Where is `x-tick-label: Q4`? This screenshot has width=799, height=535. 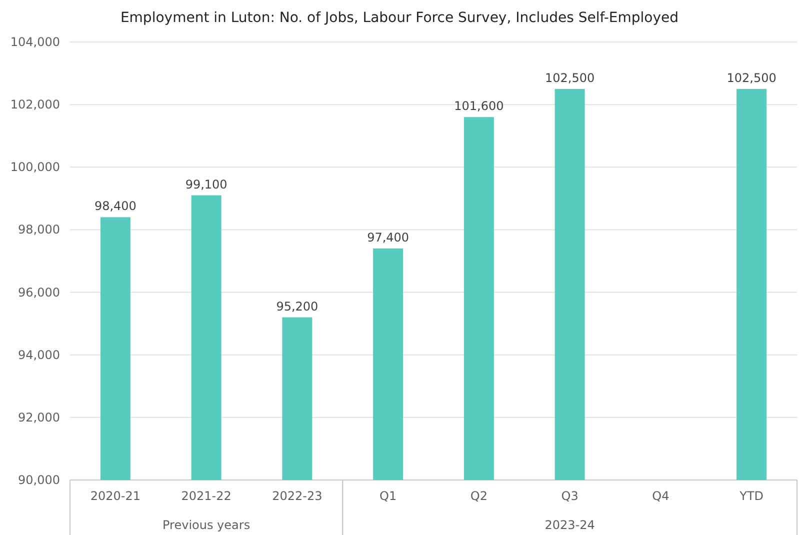 x-tick-label: Q4 is located at coordinates (661, 496).